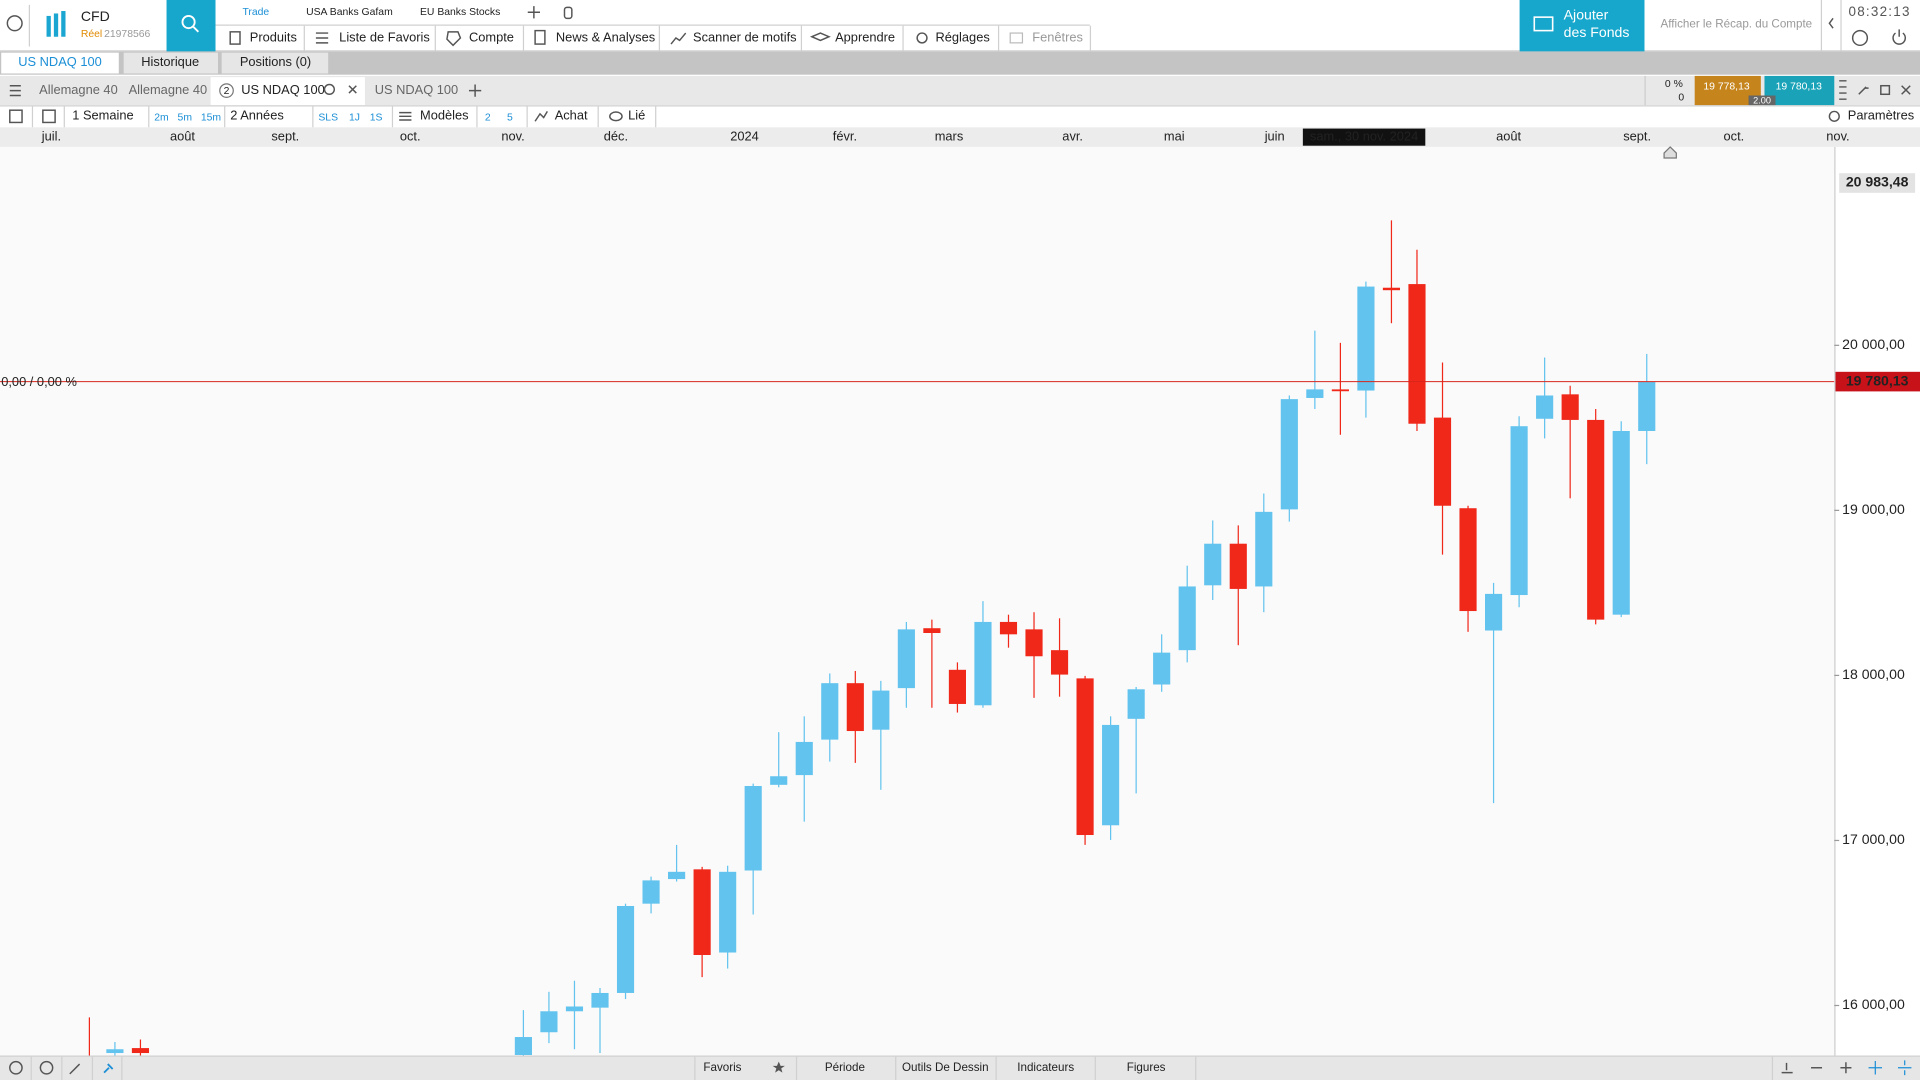 The height and width of the screenshot is (1080, 1920). I want to click on watchlist-tab: USA Banks Gafam, so click(349, 12).